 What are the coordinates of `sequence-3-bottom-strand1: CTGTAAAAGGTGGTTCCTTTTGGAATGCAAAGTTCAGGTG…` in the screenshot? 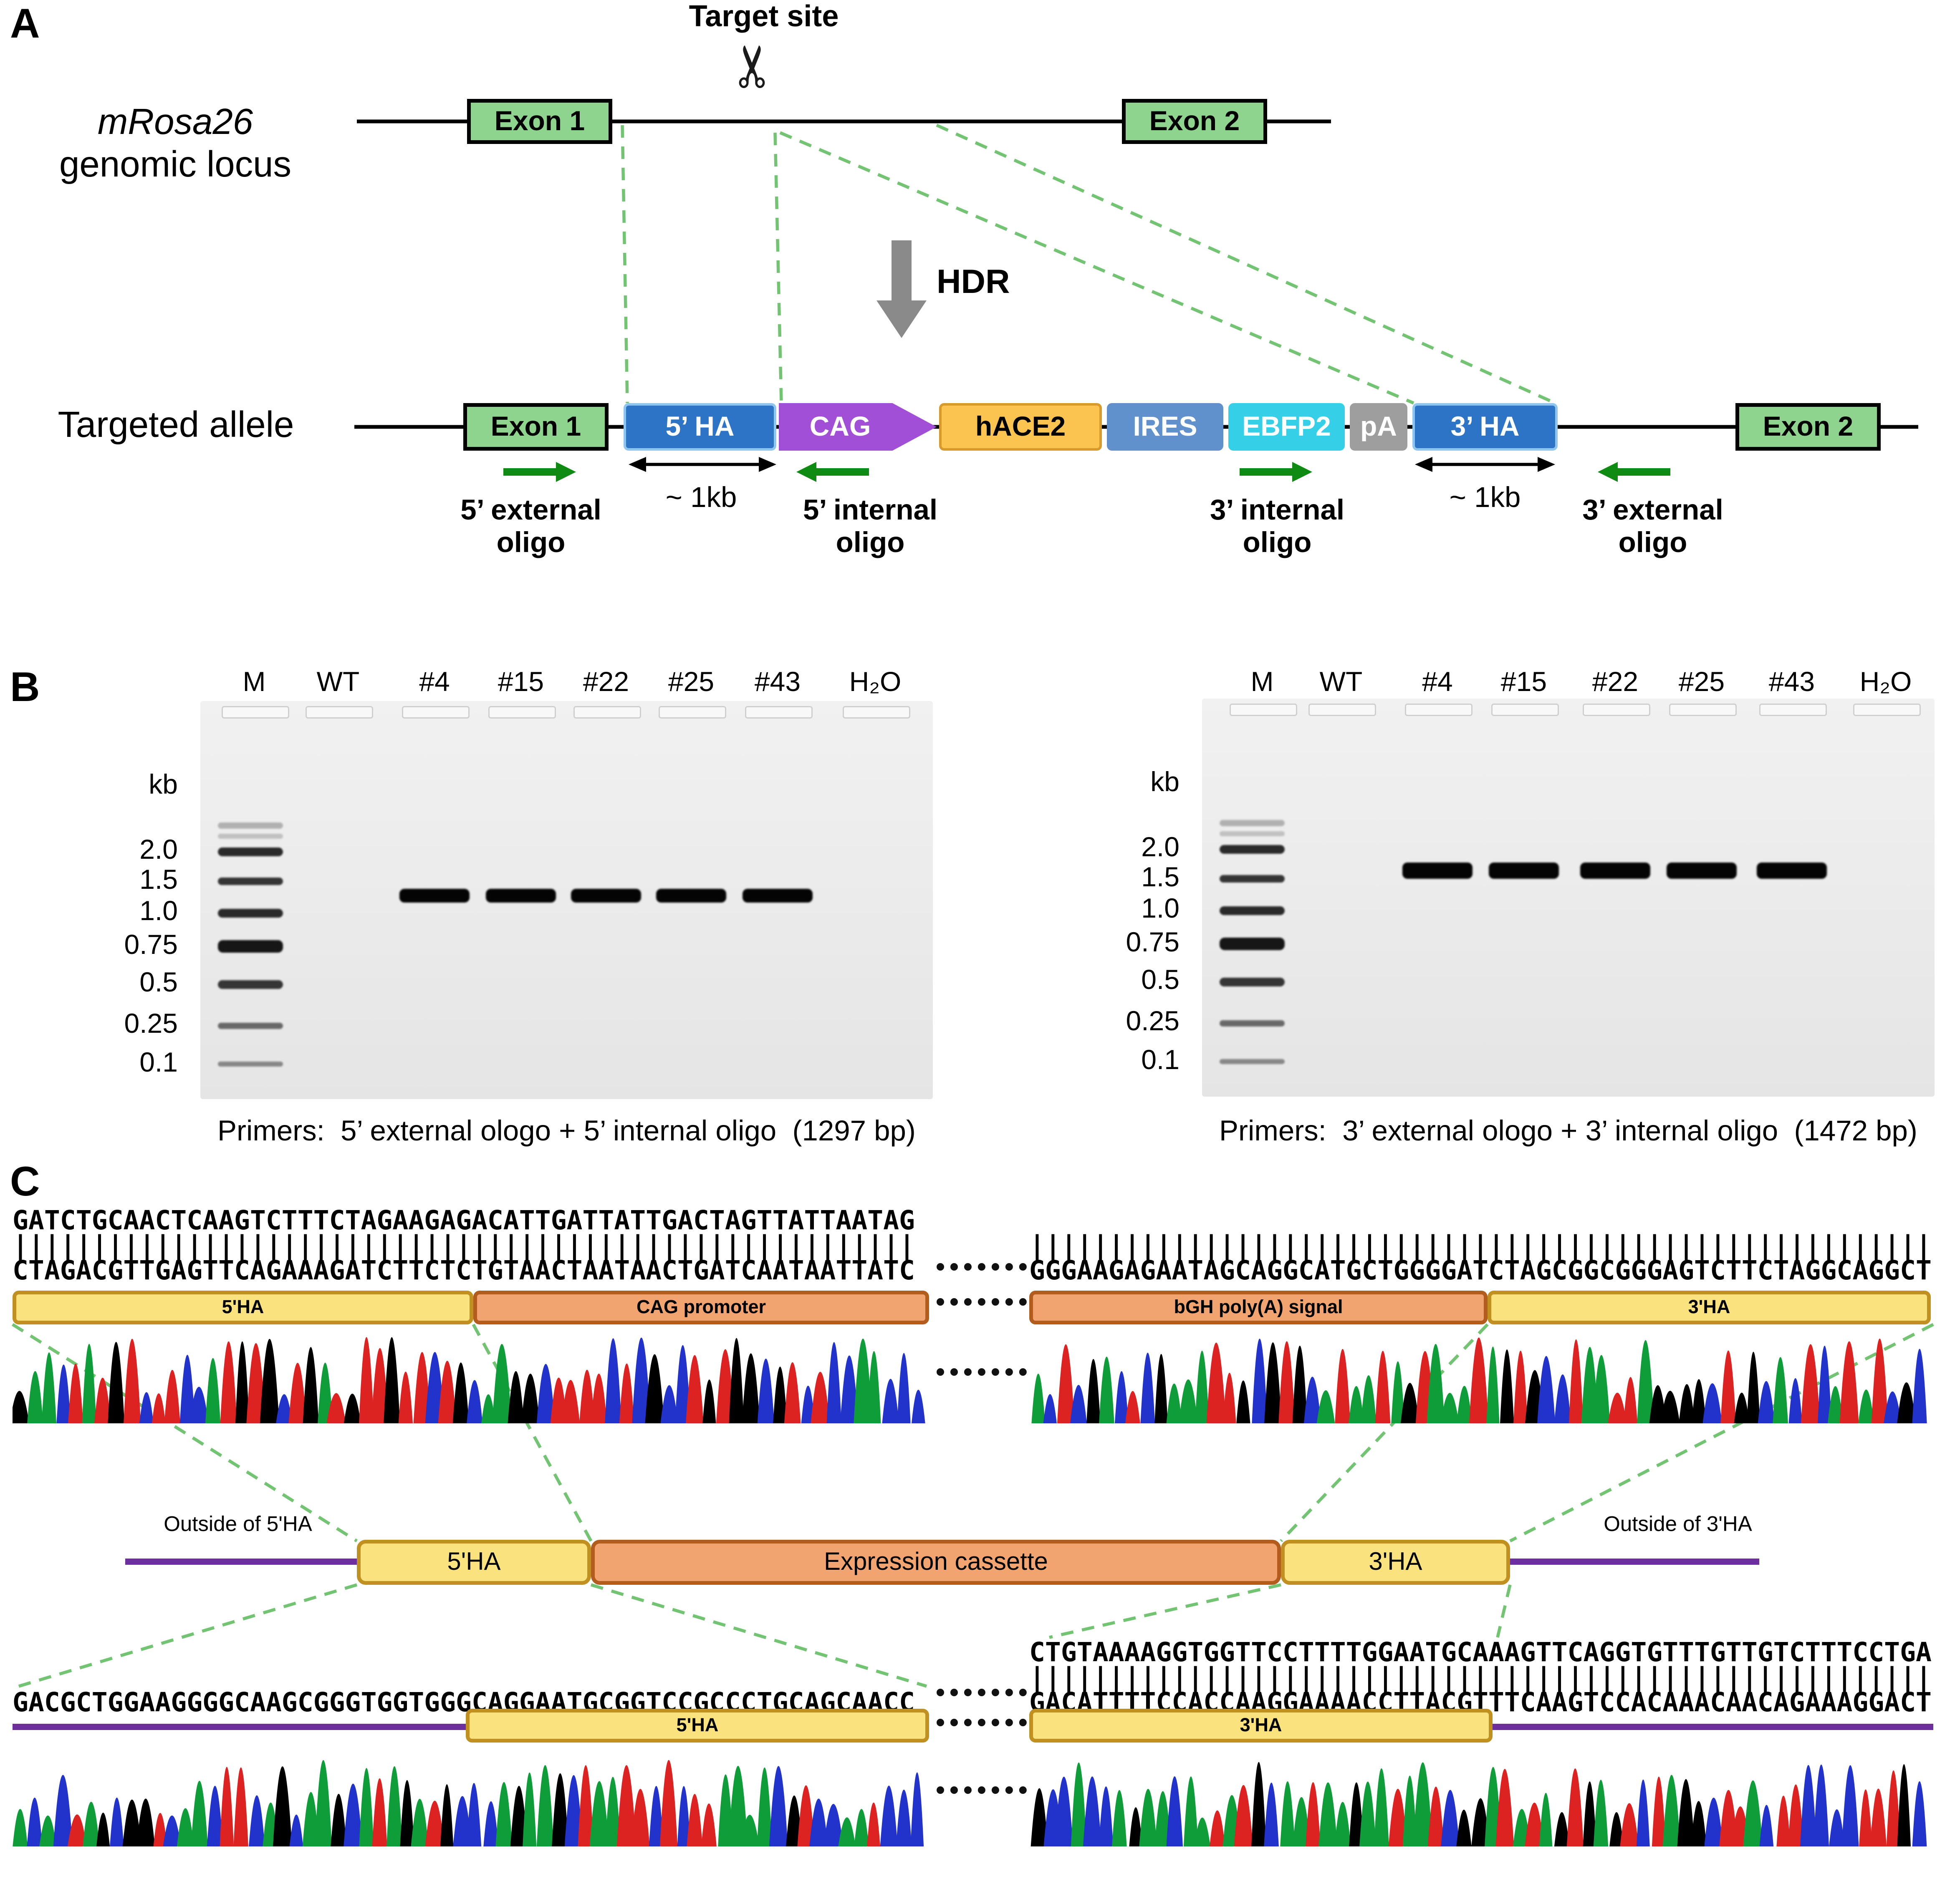 It's located at (1480, 1652).